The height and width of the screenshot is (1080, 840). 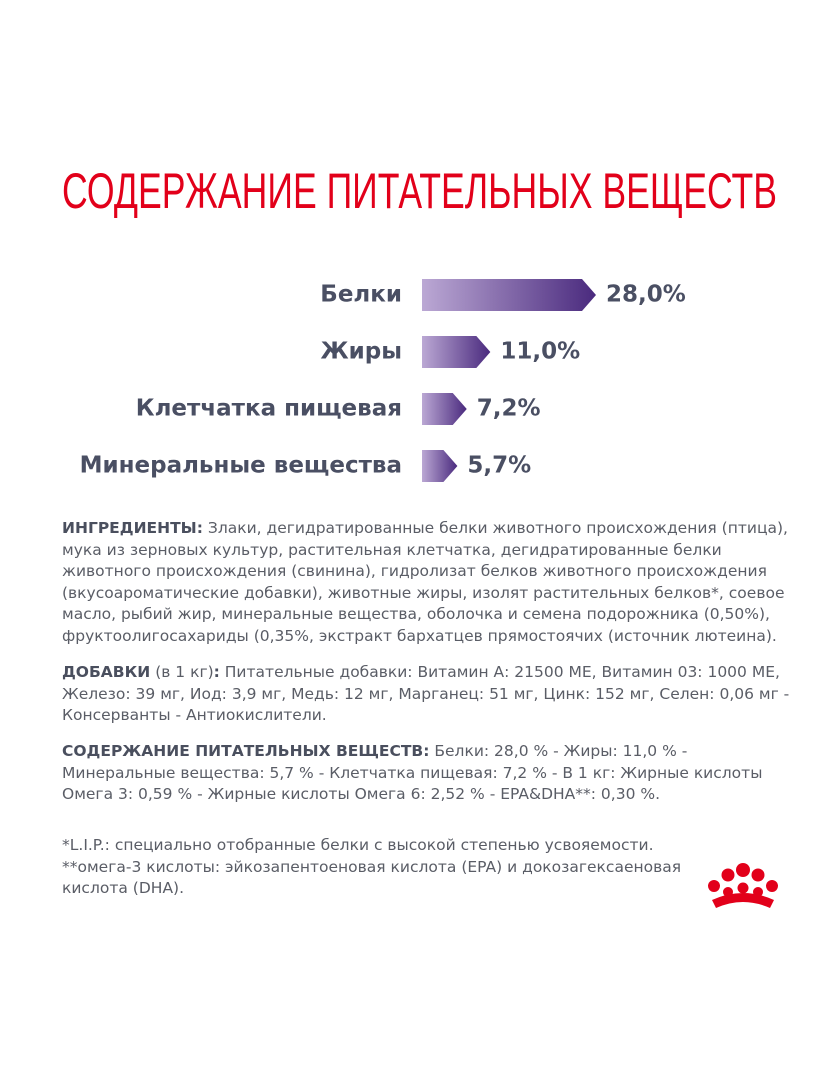 I want to click on label: ИНГРЕДИЕНТЫ:, so click(x=132, y=528).